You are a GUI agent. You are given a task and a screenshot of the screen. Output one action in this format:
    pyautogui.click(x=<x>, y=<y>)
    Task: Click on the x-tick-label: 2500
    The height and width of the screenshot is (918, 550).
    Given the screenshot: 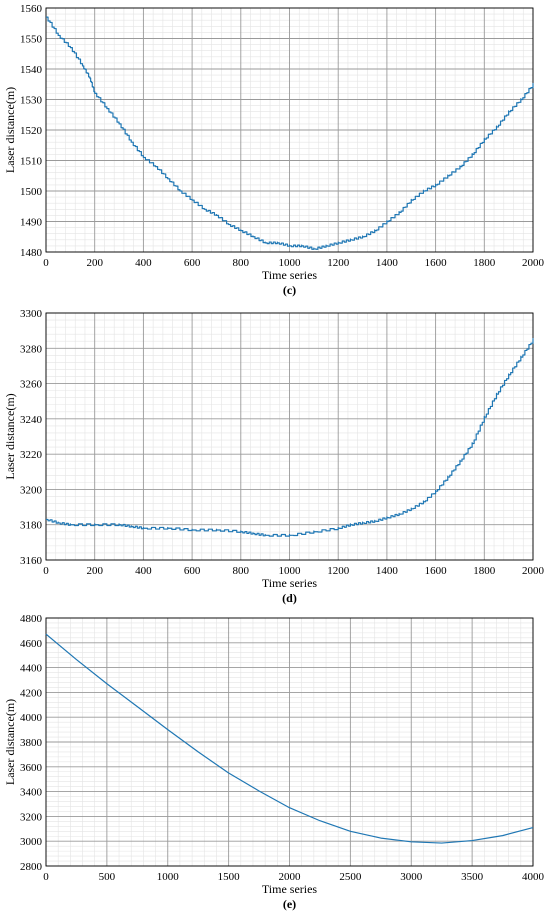 What is the action you would take?
    pyautogui.click(x=350, y=877)
    